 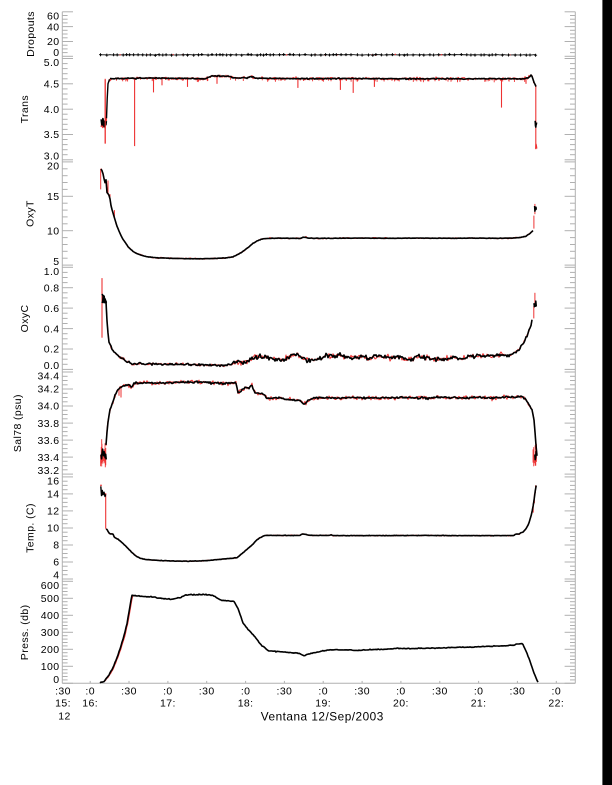 I want to click on svg-text: 16:, so click(x=90, y=704).